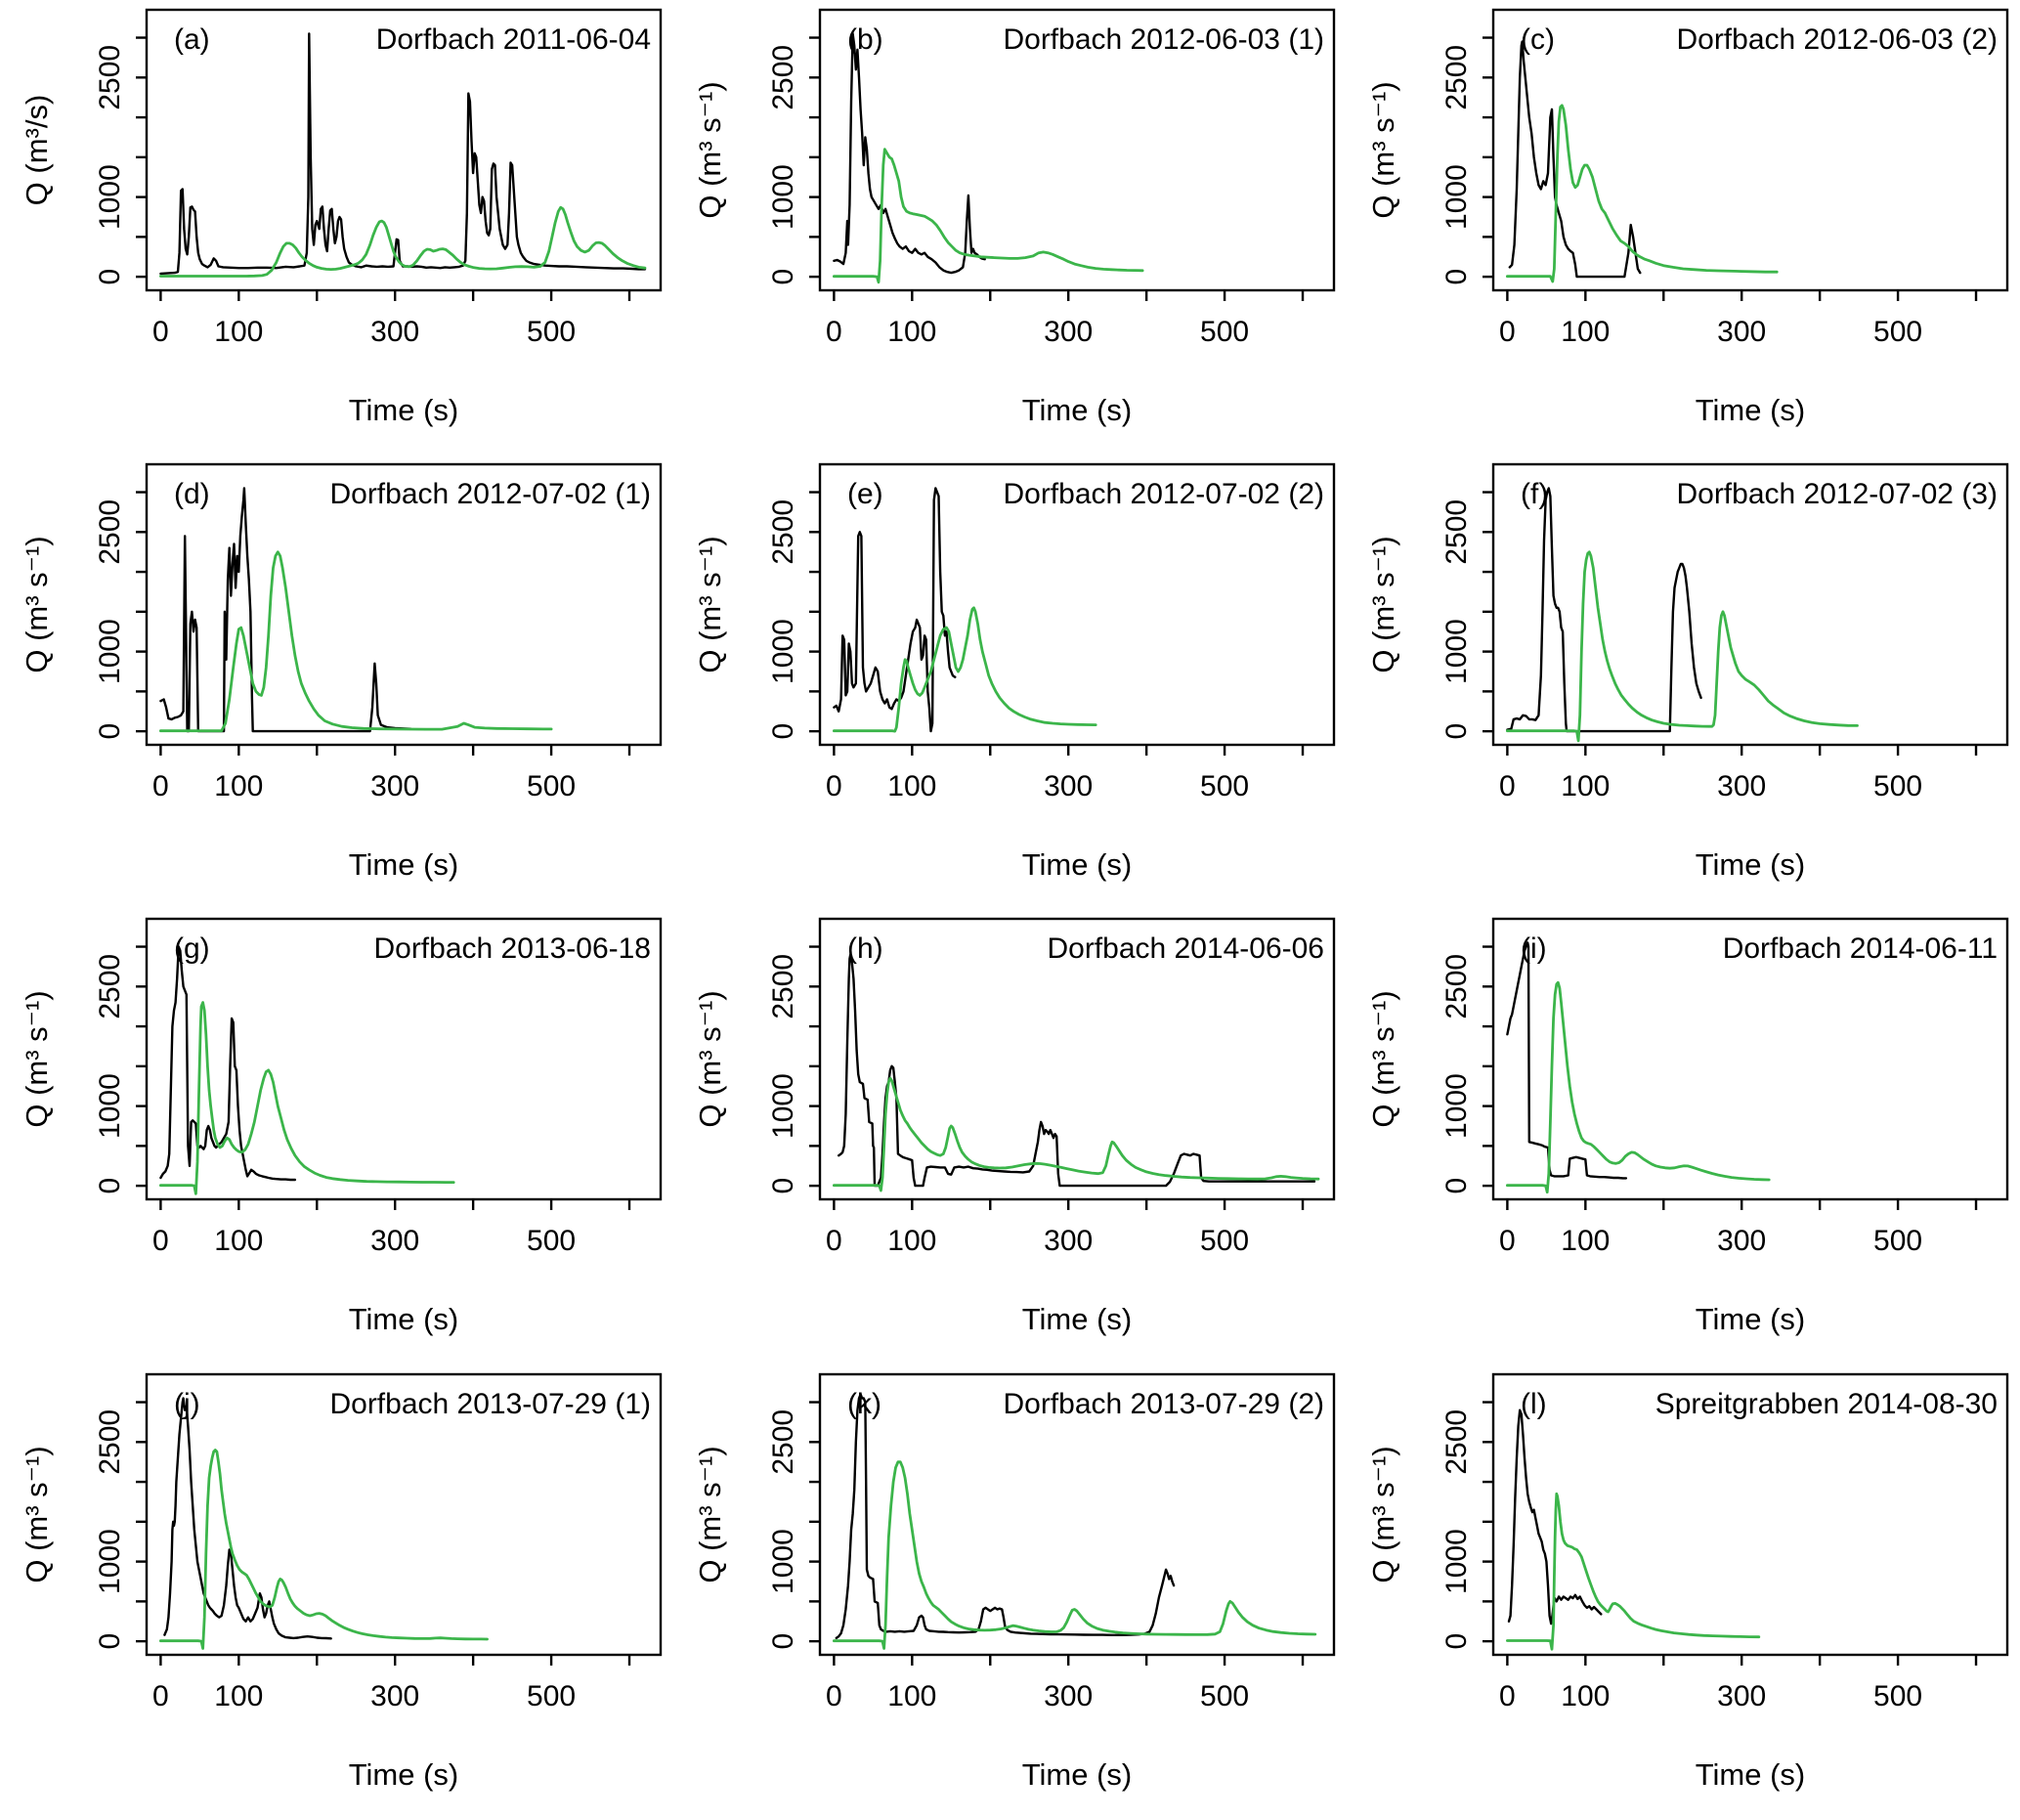 This screenshot has width=2020, height=1820. Describe the element at coordinates (37, 150) in the screenshot. I see `y-axis-title: Q (m³/s)` at that location.